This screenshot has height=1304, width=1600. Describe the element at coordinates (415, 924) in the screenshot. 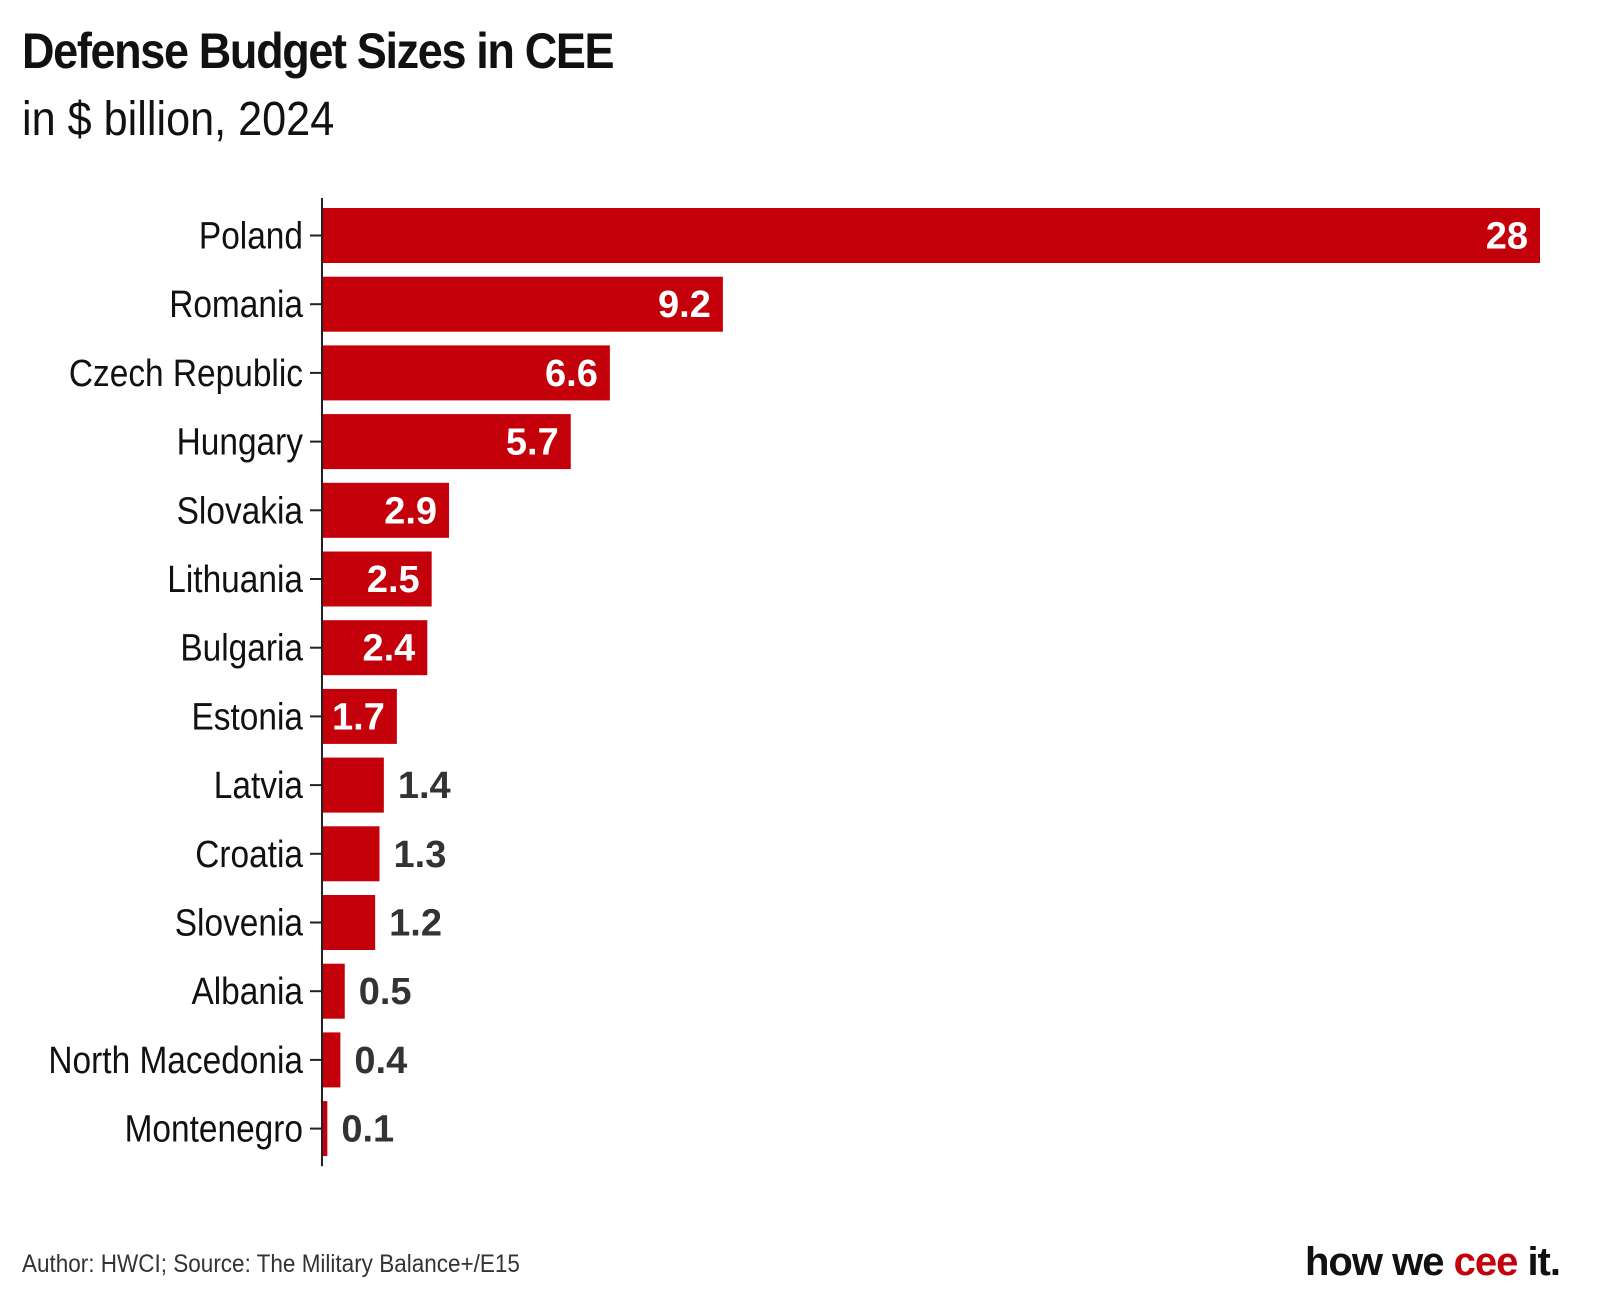

I see `value-label: 1.2` at that location.